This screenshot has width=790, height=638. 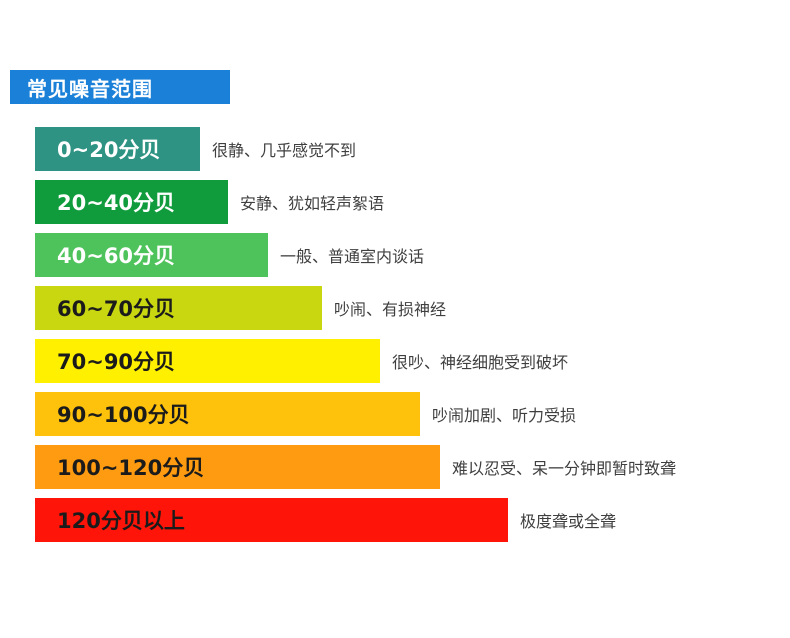 I want to click on bar-description: 吵闹加剧、听力受损, so click(x=504, y=415).